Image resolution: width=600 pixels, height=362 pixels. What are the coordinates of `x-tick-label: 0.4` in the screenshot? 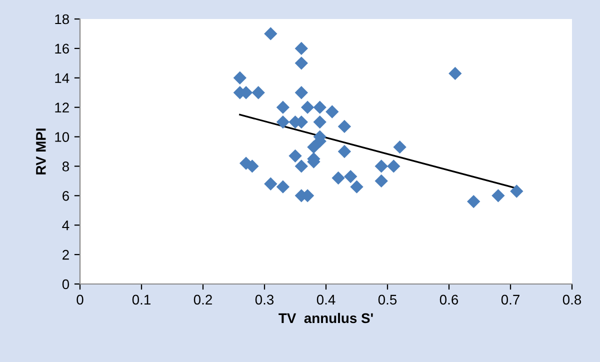 It's located at (326, 299).